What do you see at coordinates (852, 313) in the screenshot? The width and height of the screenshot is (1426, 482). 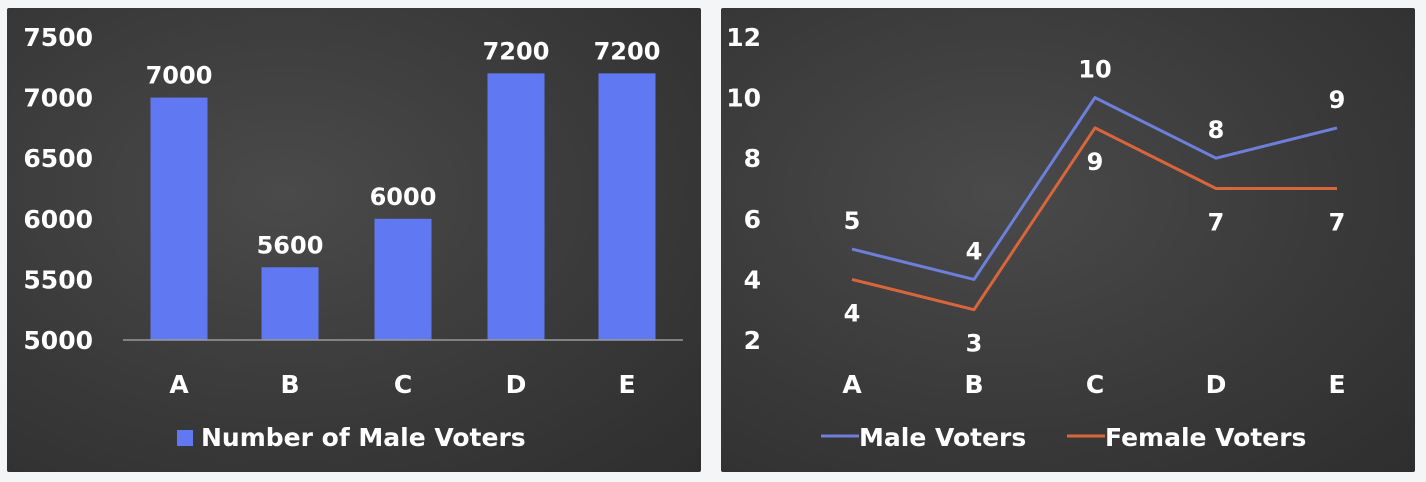 I see `female-data-label: 4` at bounding box center [852, 313].